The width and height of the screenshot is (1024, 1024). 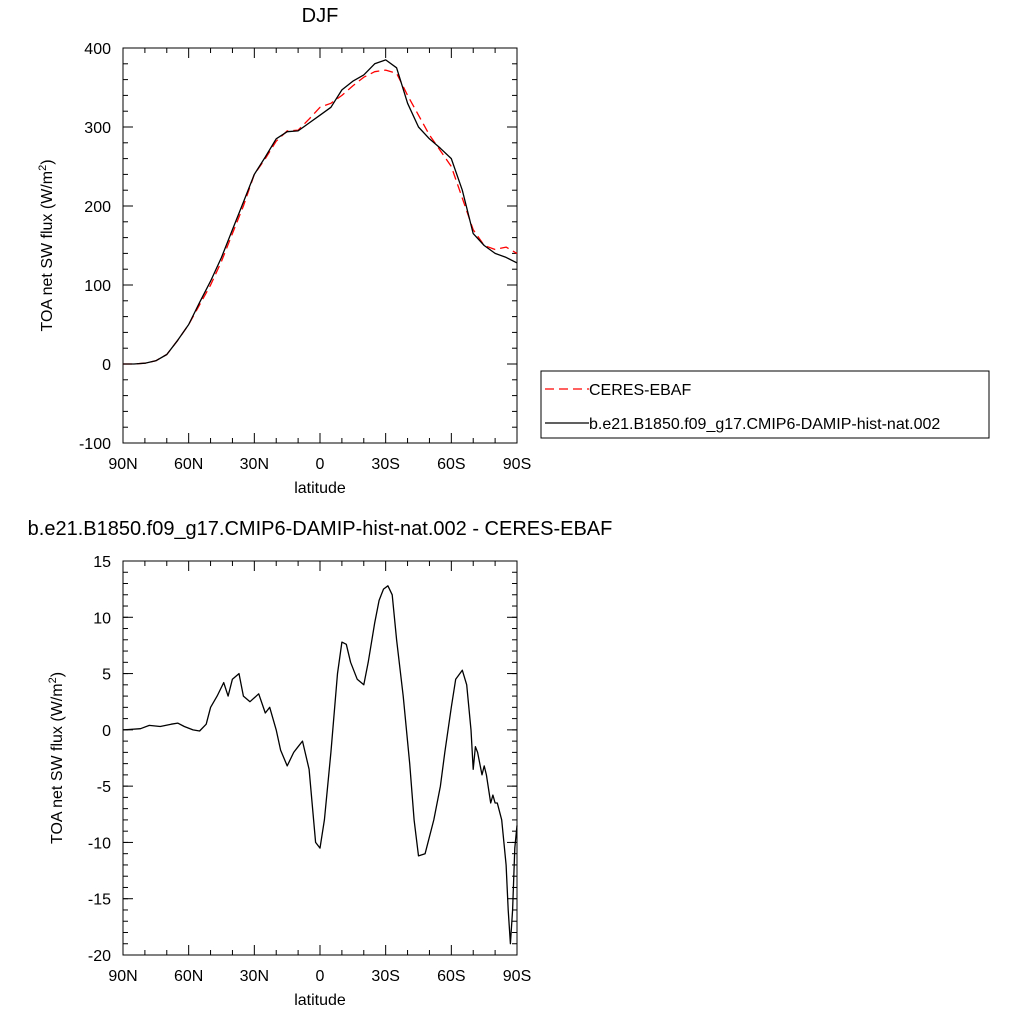 I want to click on plot-frame, so click(x=320, y=758).